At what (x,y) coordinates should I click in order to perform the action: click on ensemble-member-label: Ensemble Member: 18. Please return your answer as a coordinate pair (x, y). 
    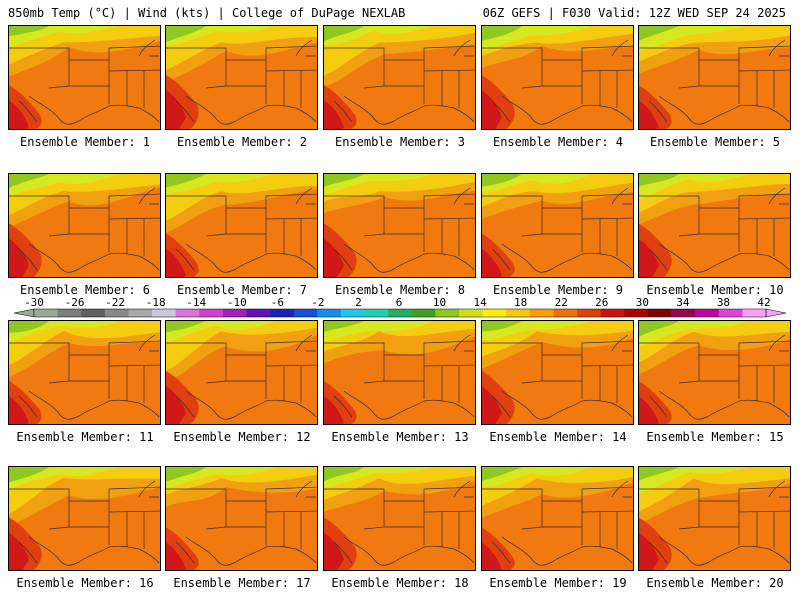
    Looking at the image, I should click on (400, 583).